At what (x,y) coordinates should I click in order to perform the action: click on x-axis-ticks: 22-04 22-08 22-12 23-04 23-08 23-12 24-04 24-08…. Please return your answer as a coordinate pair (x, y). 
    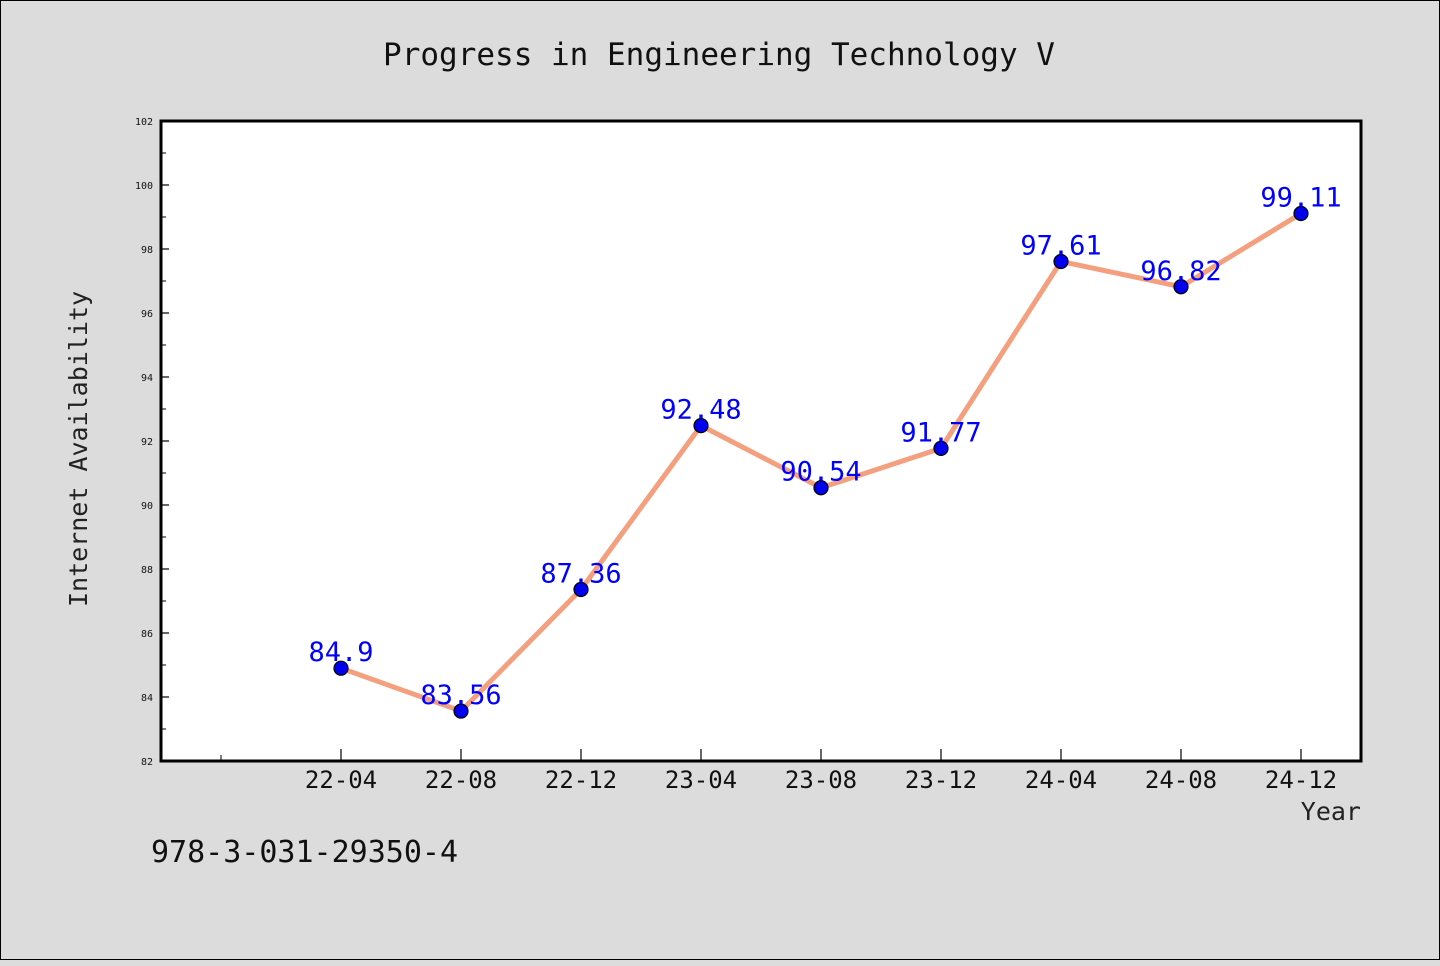
    Looking at the image, I should click on (778, 771).